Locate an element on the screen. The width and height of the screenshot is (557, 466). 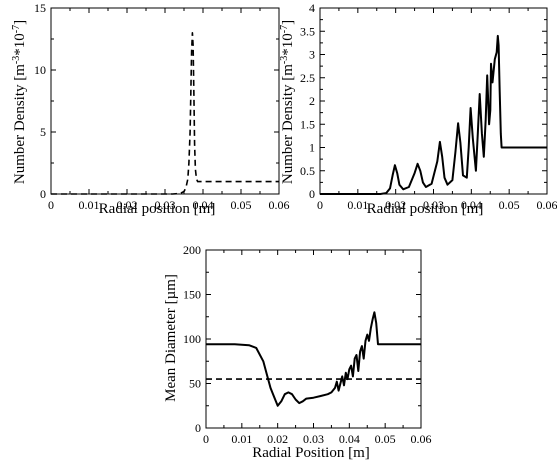
y-tick-label: 150 is located at coordinates (192, 295).